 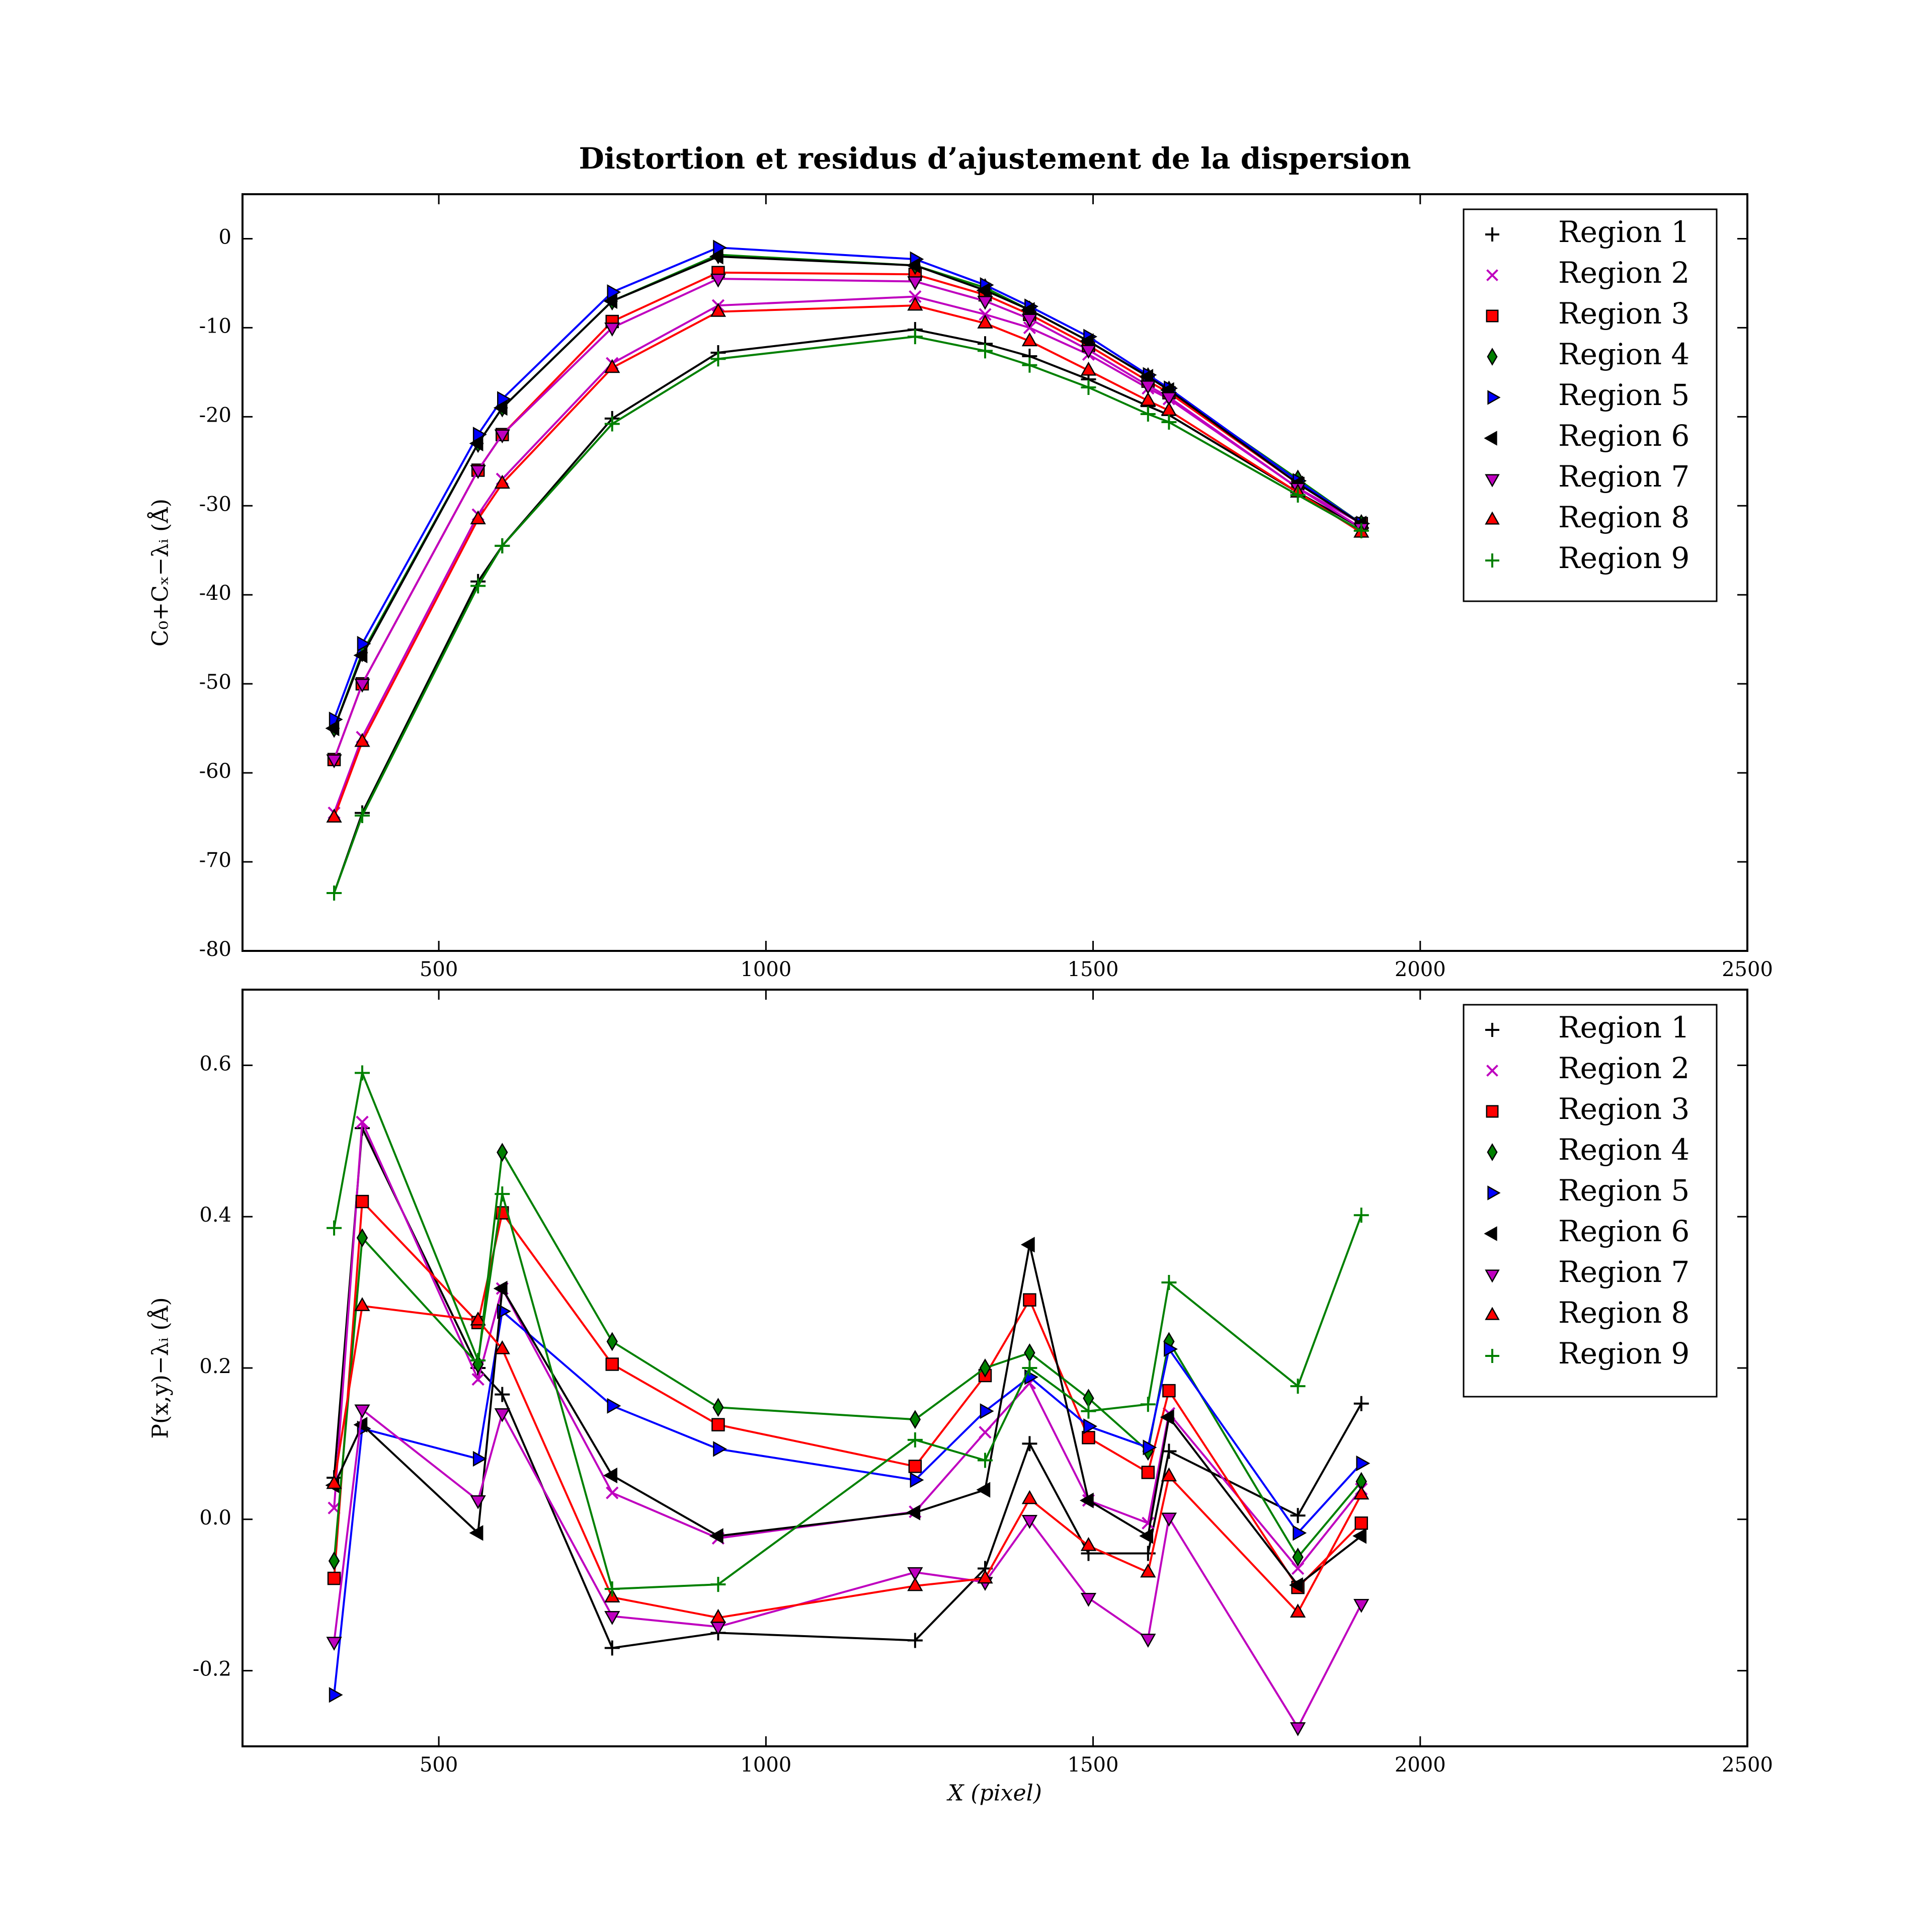 I want to click on y-axis-label: C₀+Cₓ−λᵢ (Å), so click(x=161, y=573).